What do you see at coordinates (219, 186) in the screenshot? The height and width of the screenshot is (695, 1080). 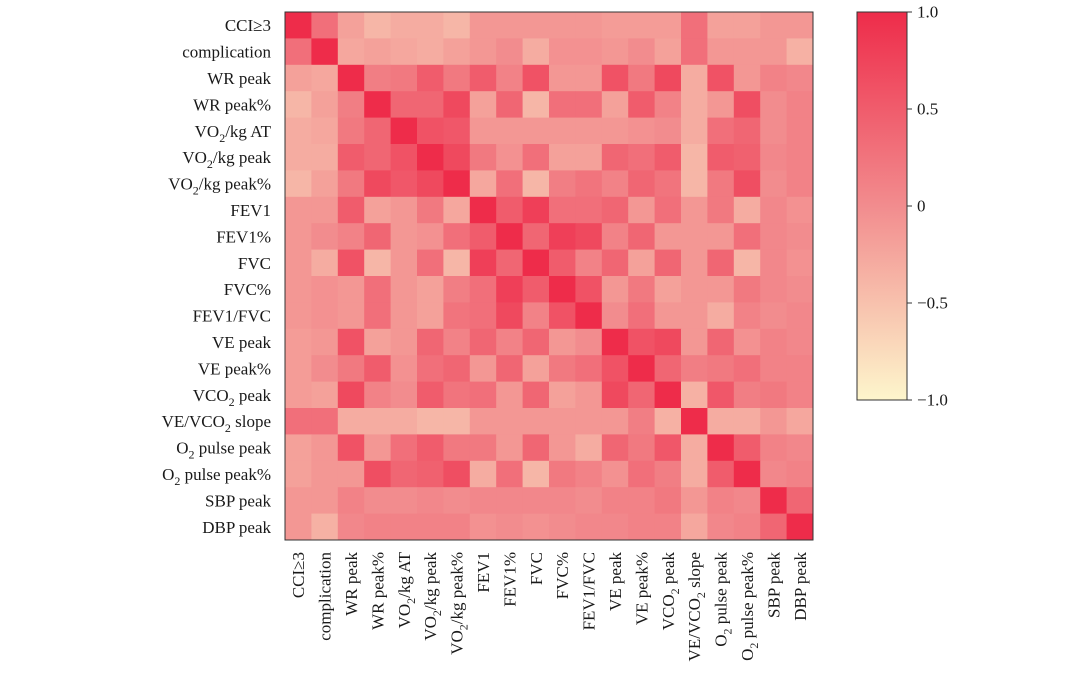 I see `y-tick-label: VO2/kg peak%` at bounding box center [219, 186].